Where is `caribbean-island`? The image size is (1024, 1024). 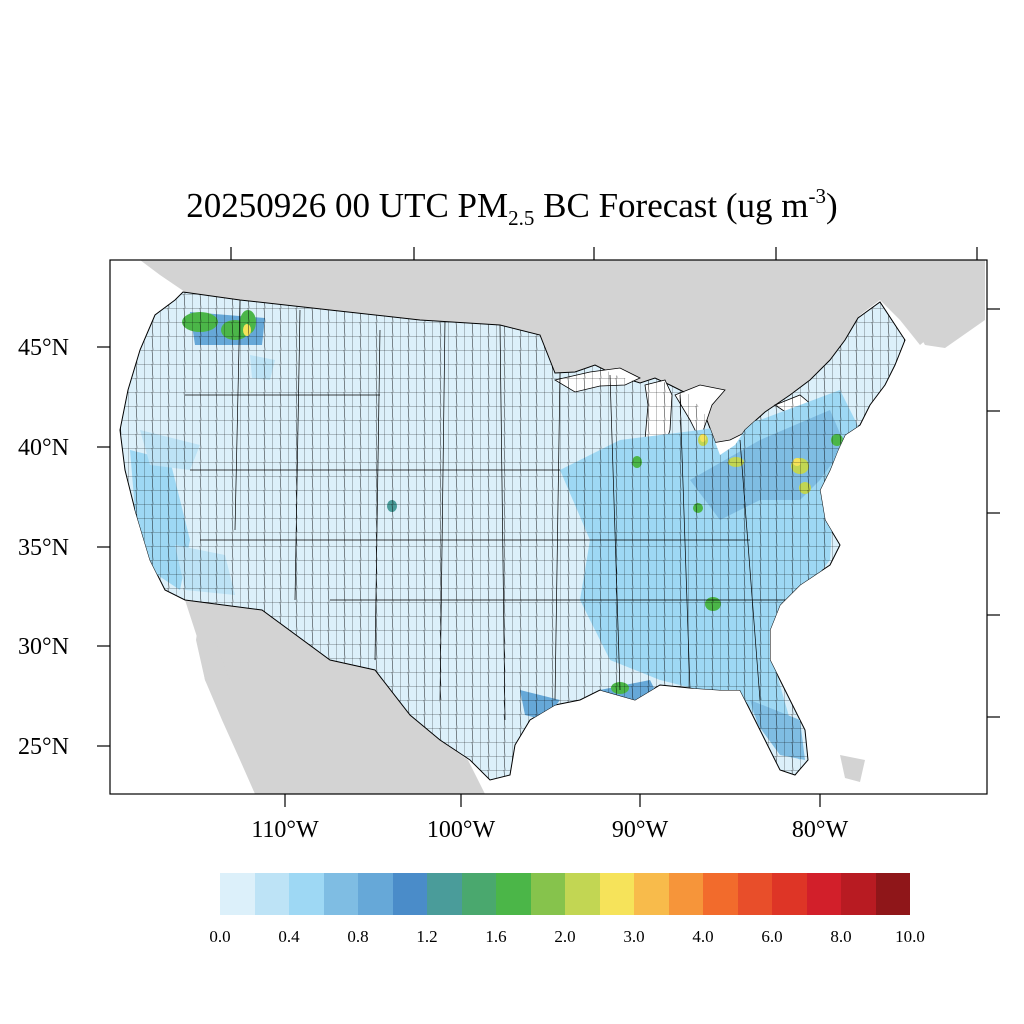 caribbean-island is located at coordinates (852, 768).